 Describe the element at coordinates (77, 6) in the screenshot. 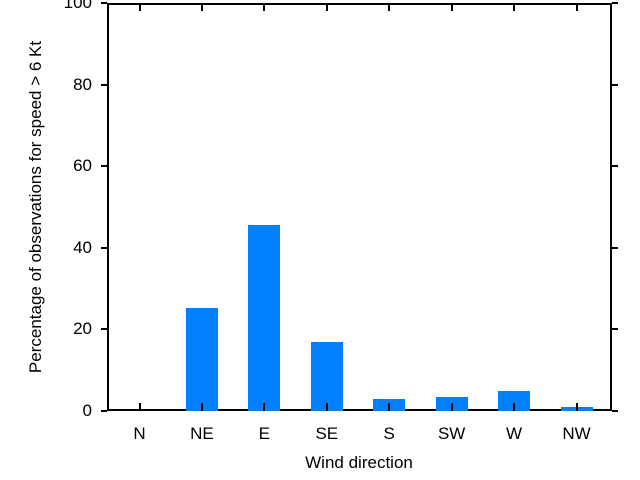

I see `y-tick-label: 100` at that location.